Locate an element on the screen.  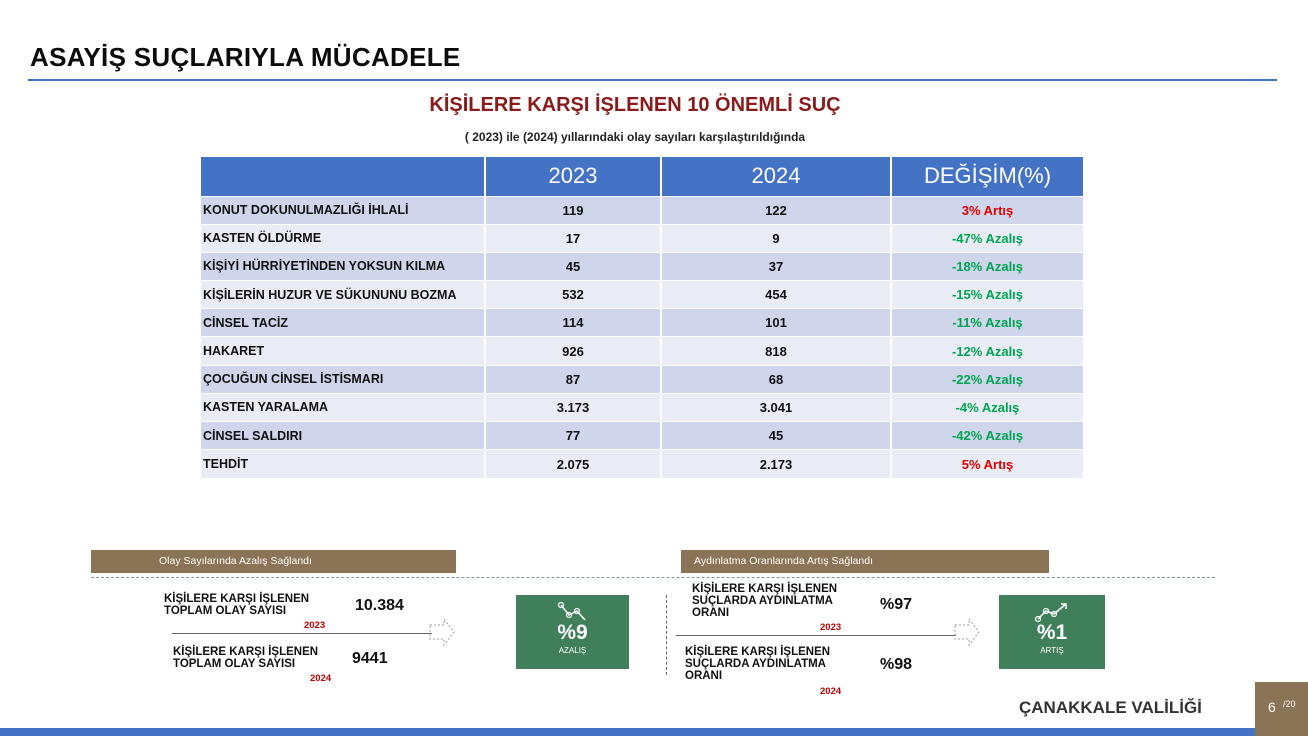
table-row: TEHDİT 2.075 2.173 5% Artış is located at coordinates (642, 463).